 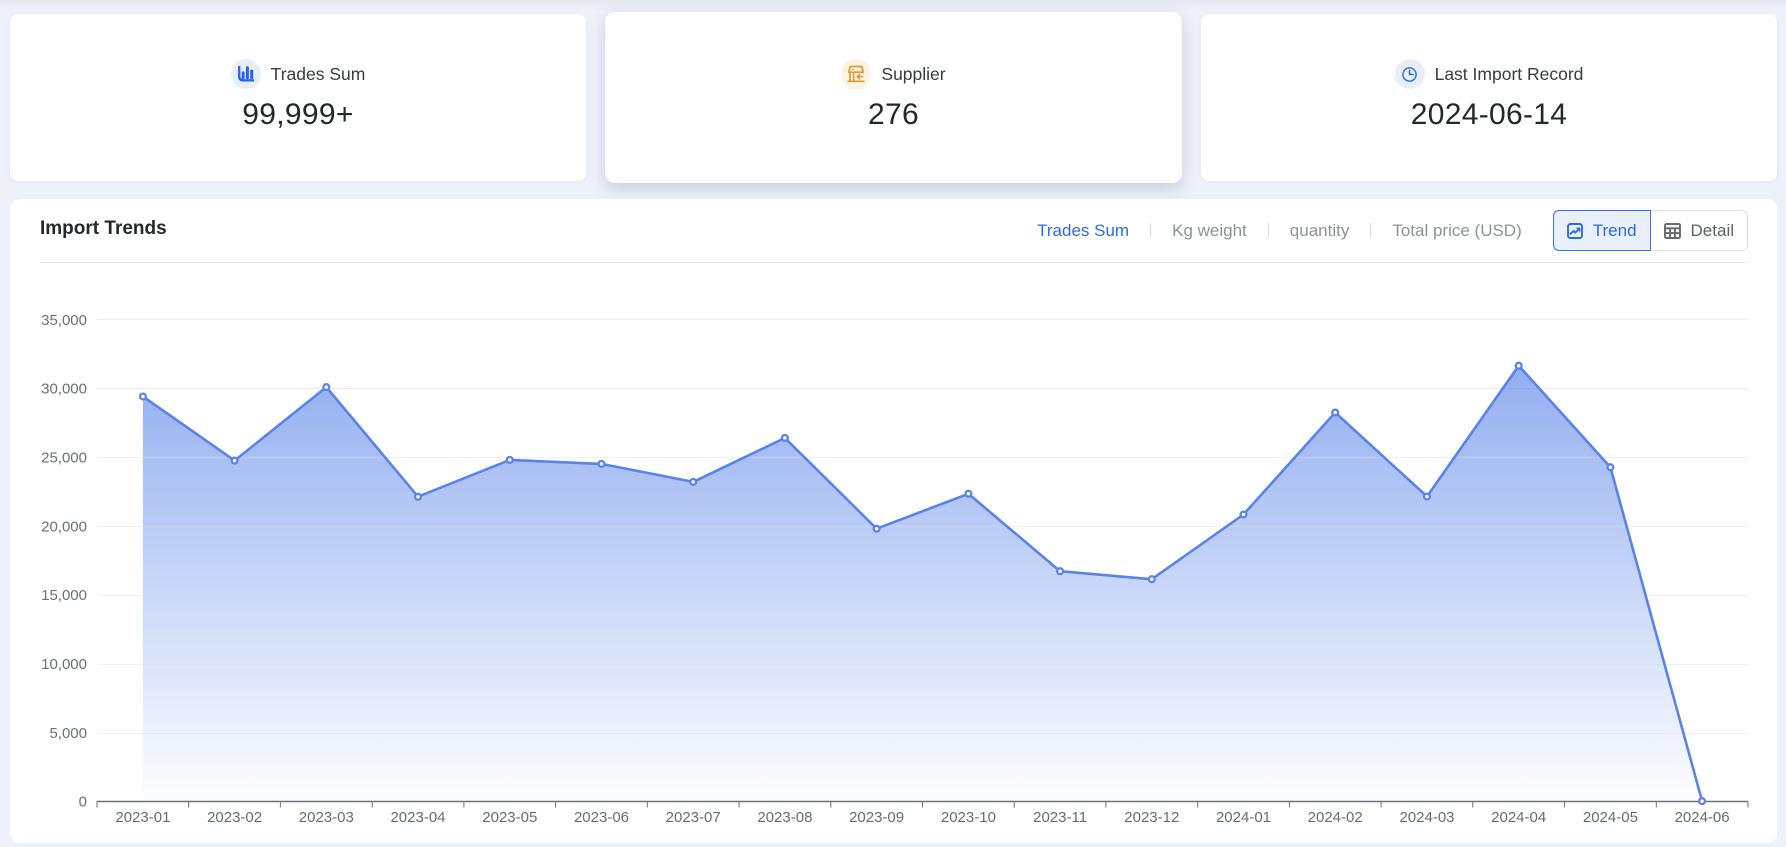 What do you see at coordinates (64, 595) in the screenshot?
I see `svg-text: 15,000` at bounding box center [64, 595].